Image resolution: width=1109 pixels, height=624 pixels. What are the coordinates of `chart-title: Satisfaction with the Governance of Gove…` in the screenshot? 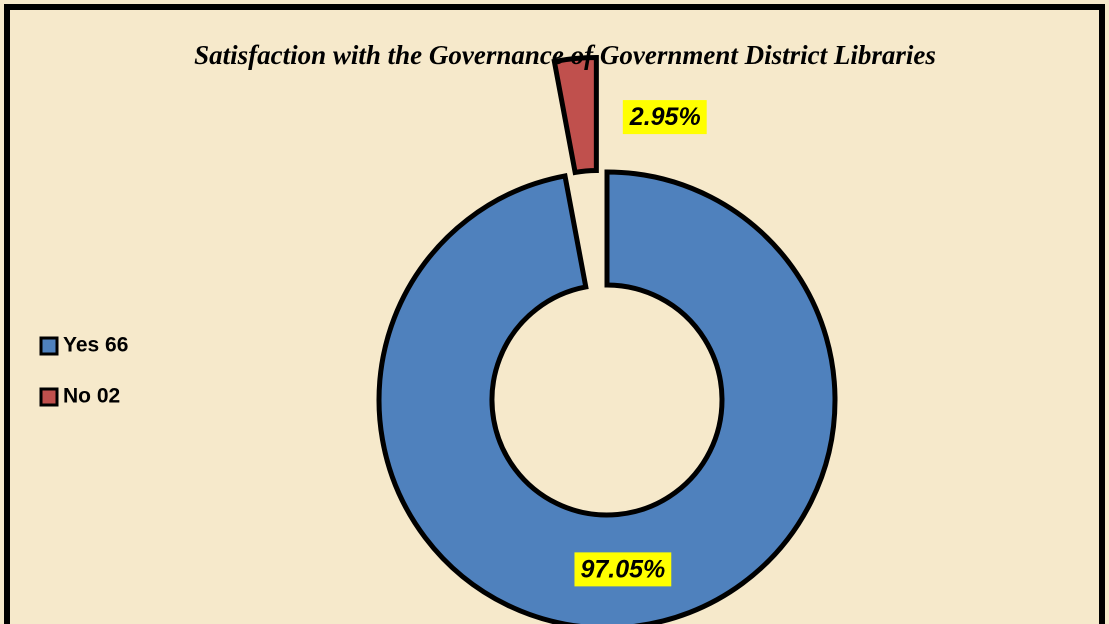 It's located at (565, 55).